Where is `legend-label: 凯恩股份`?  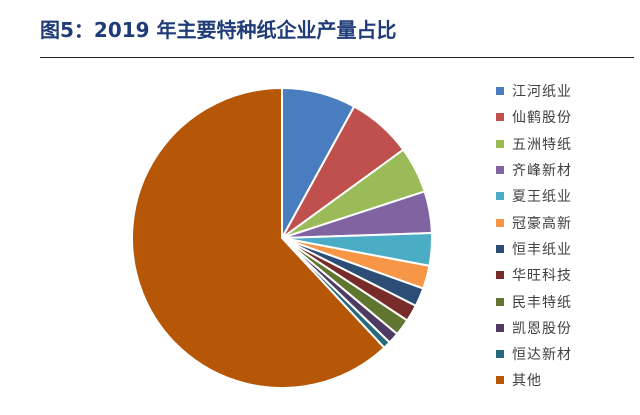 legend-label: 凯恩股份 is located at coordinates (542, 328).